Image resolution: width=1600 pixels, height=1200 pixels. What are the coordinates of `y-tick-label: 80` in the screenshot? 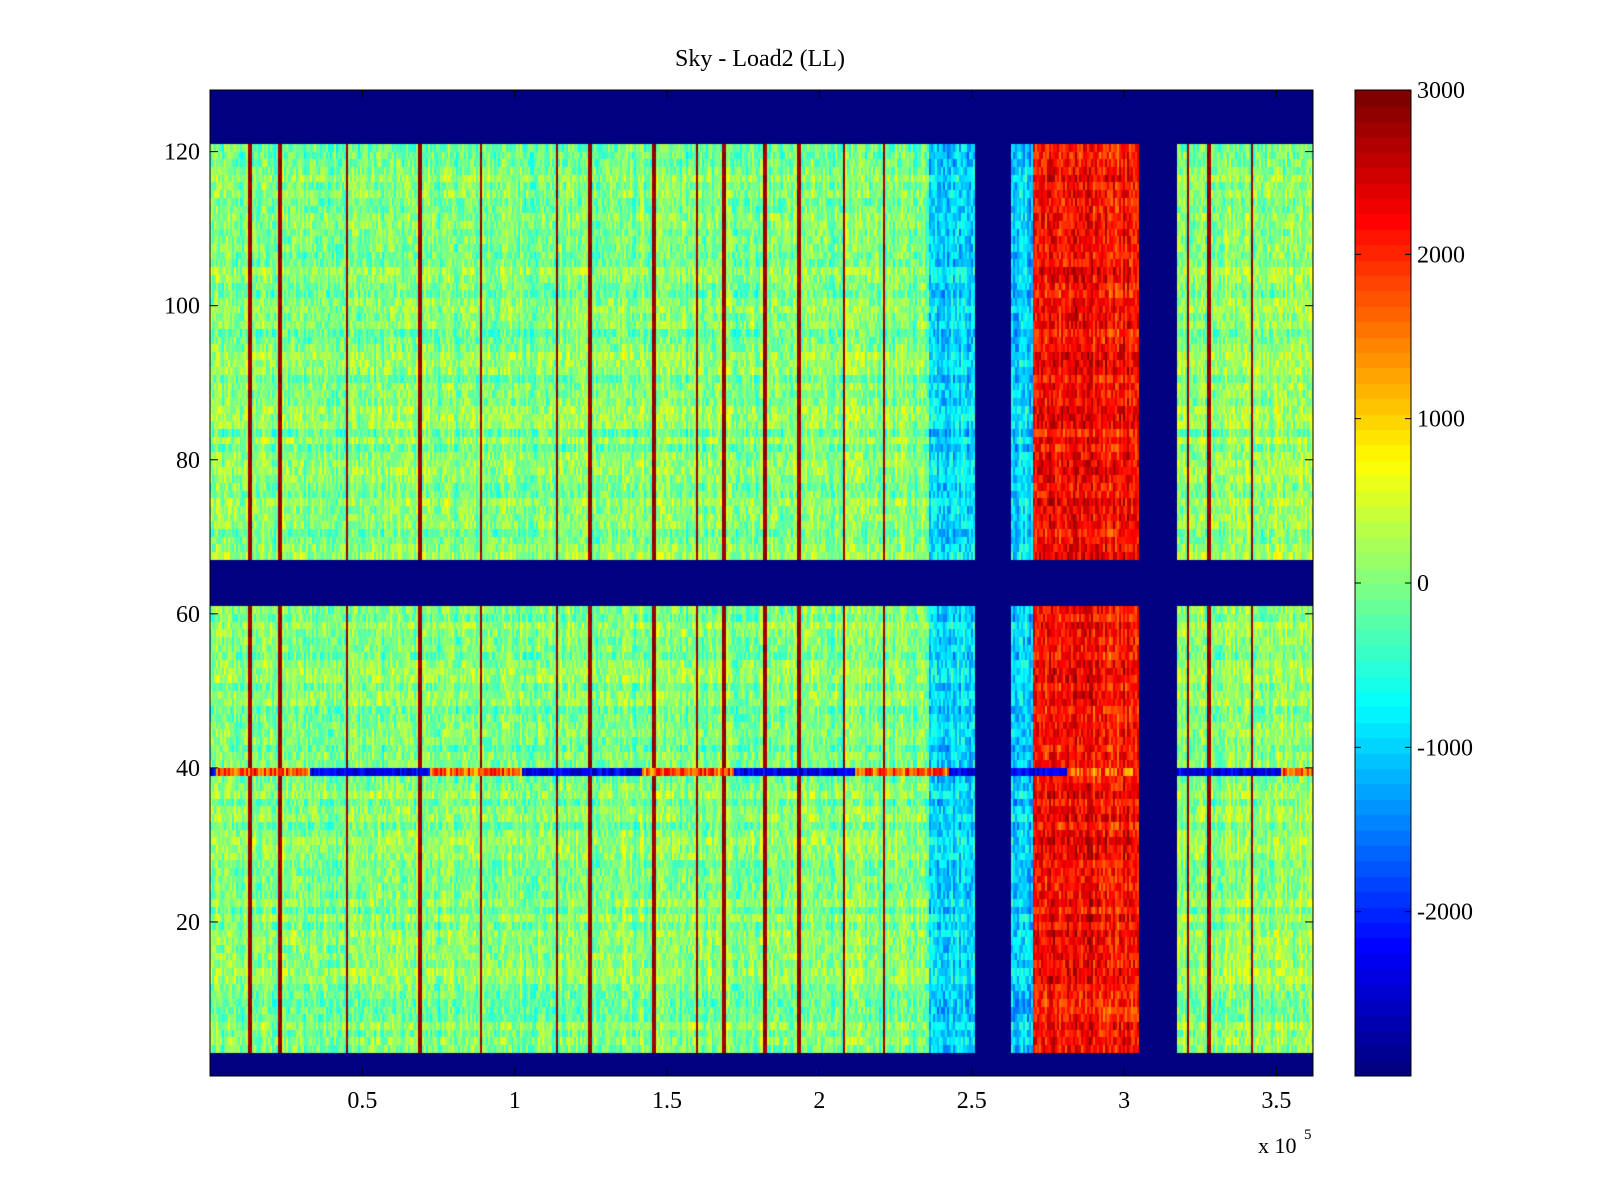 It's located at (188, 461).